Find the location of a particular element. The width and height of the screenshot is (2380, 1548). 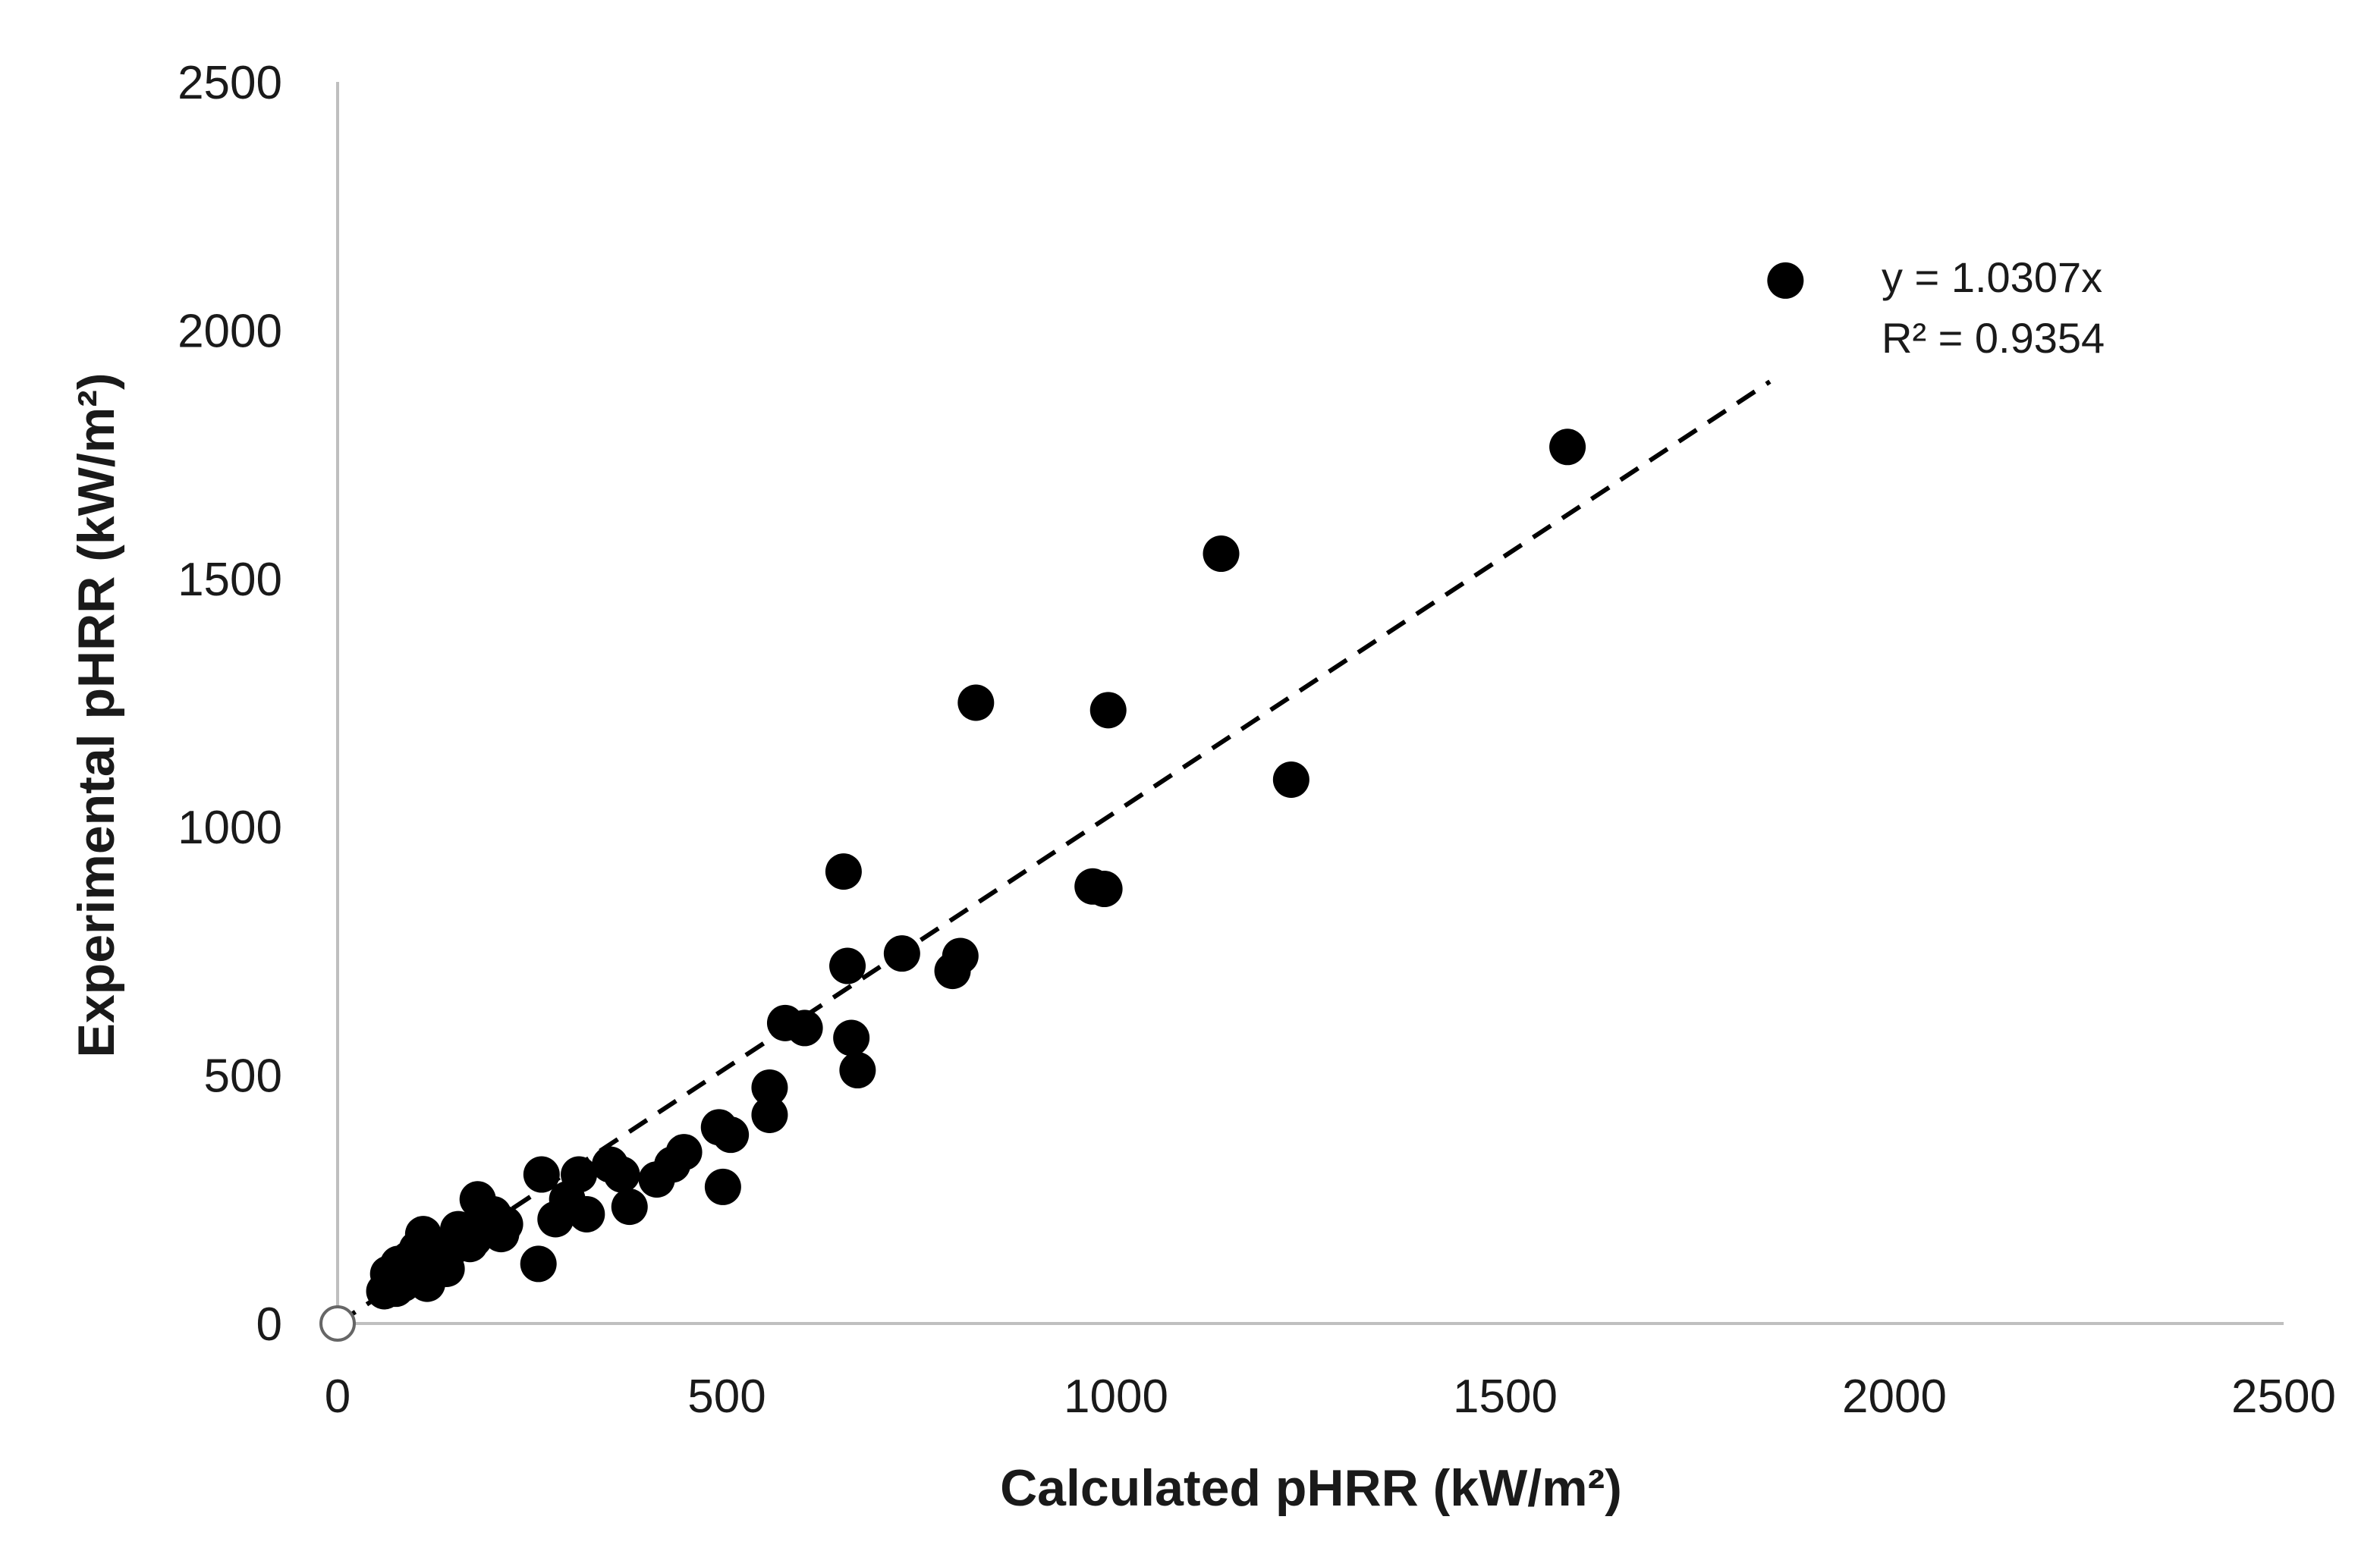

x-tick-label: 2000 is located at coordinates (1894, 1397).